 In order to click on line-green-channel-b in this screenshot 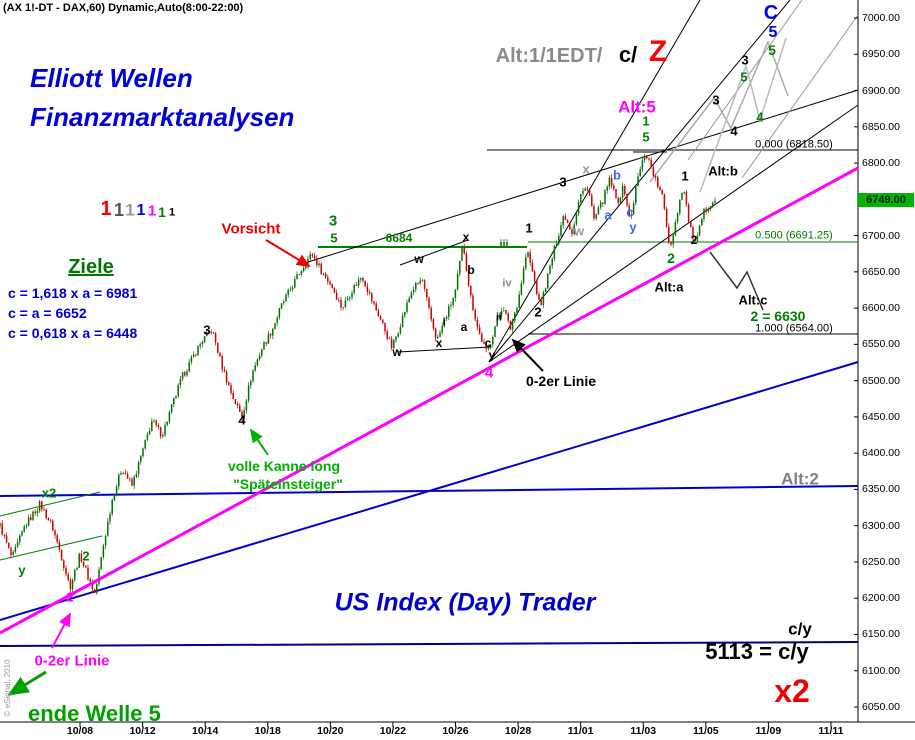, I will do `click(51, 548)`.